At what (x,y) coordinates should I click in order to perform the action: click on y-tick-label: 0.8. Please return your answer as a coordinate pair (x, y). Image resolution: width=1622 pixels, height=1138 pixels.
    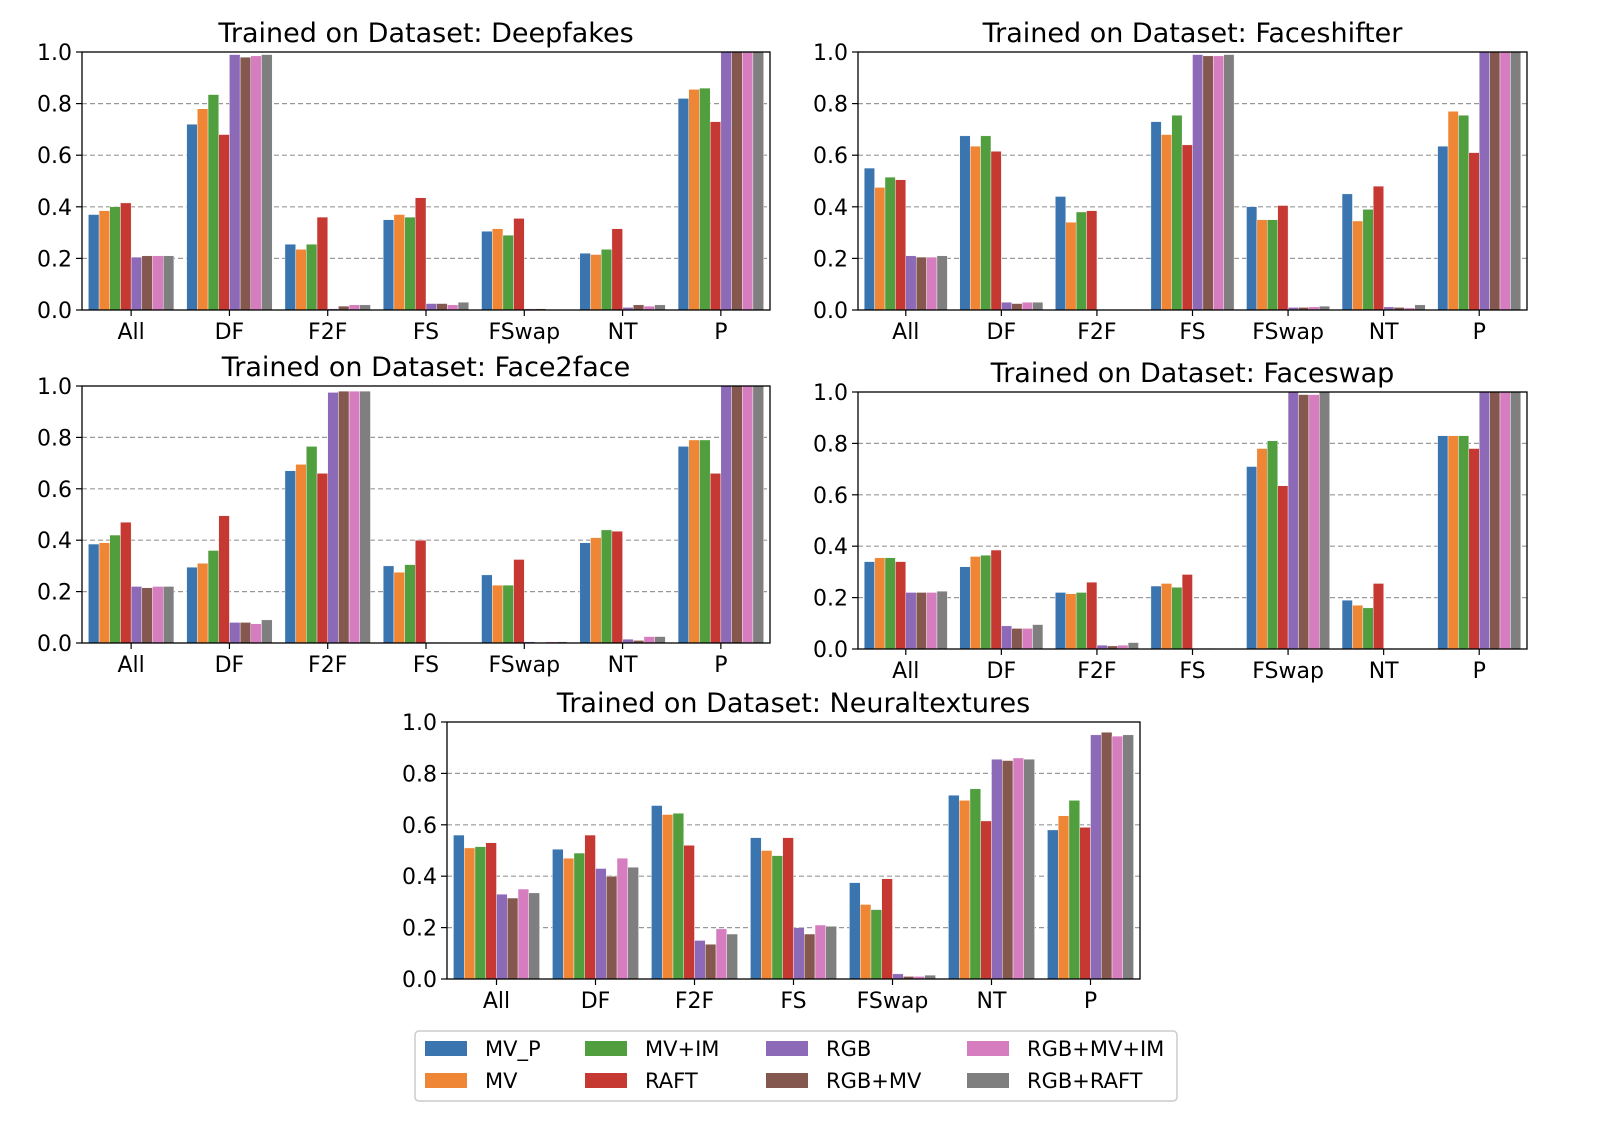
    Looking at the image, I should click on (830, 444).